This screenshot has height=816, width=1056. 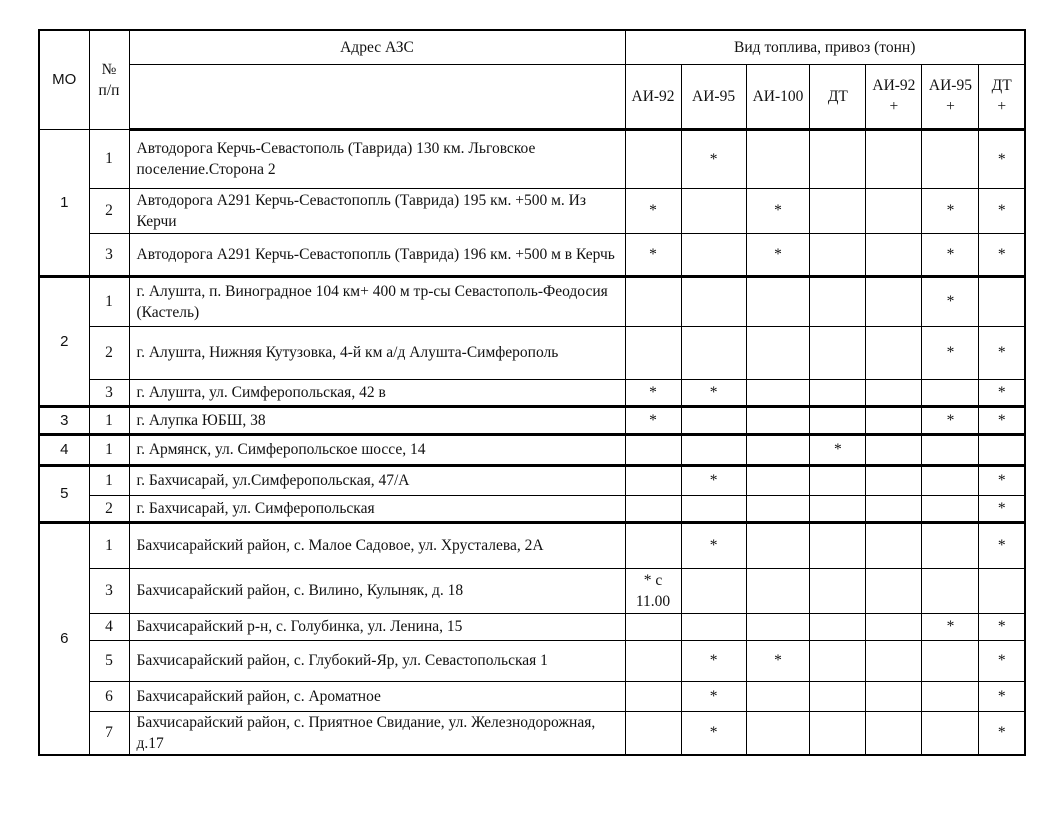 What do you see at coordinates (377, 47) in the screenshot?
I see `header-address: Адрес АЗС` at bounding box center [377, 47].